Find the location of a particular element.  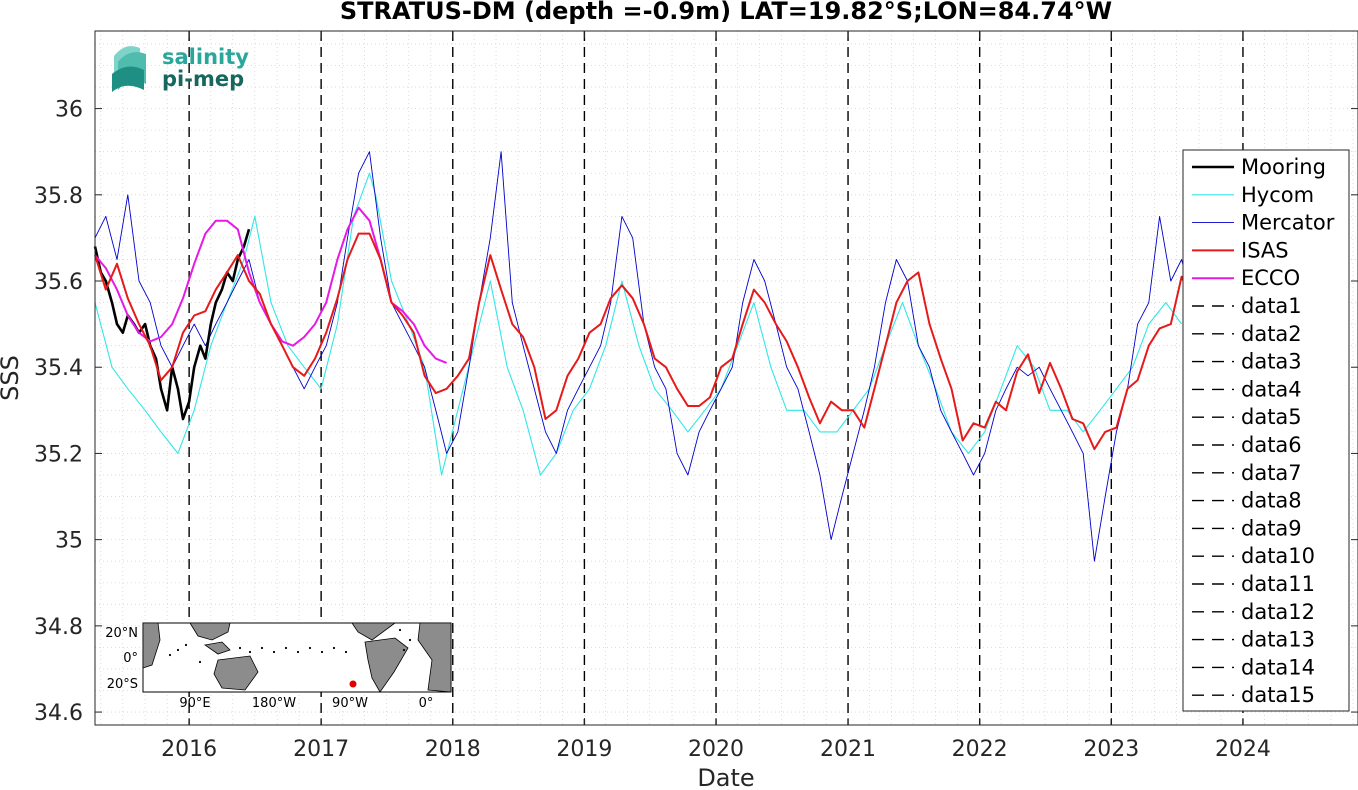

y-tick-label: 36 is located at coordinates (69, 110).